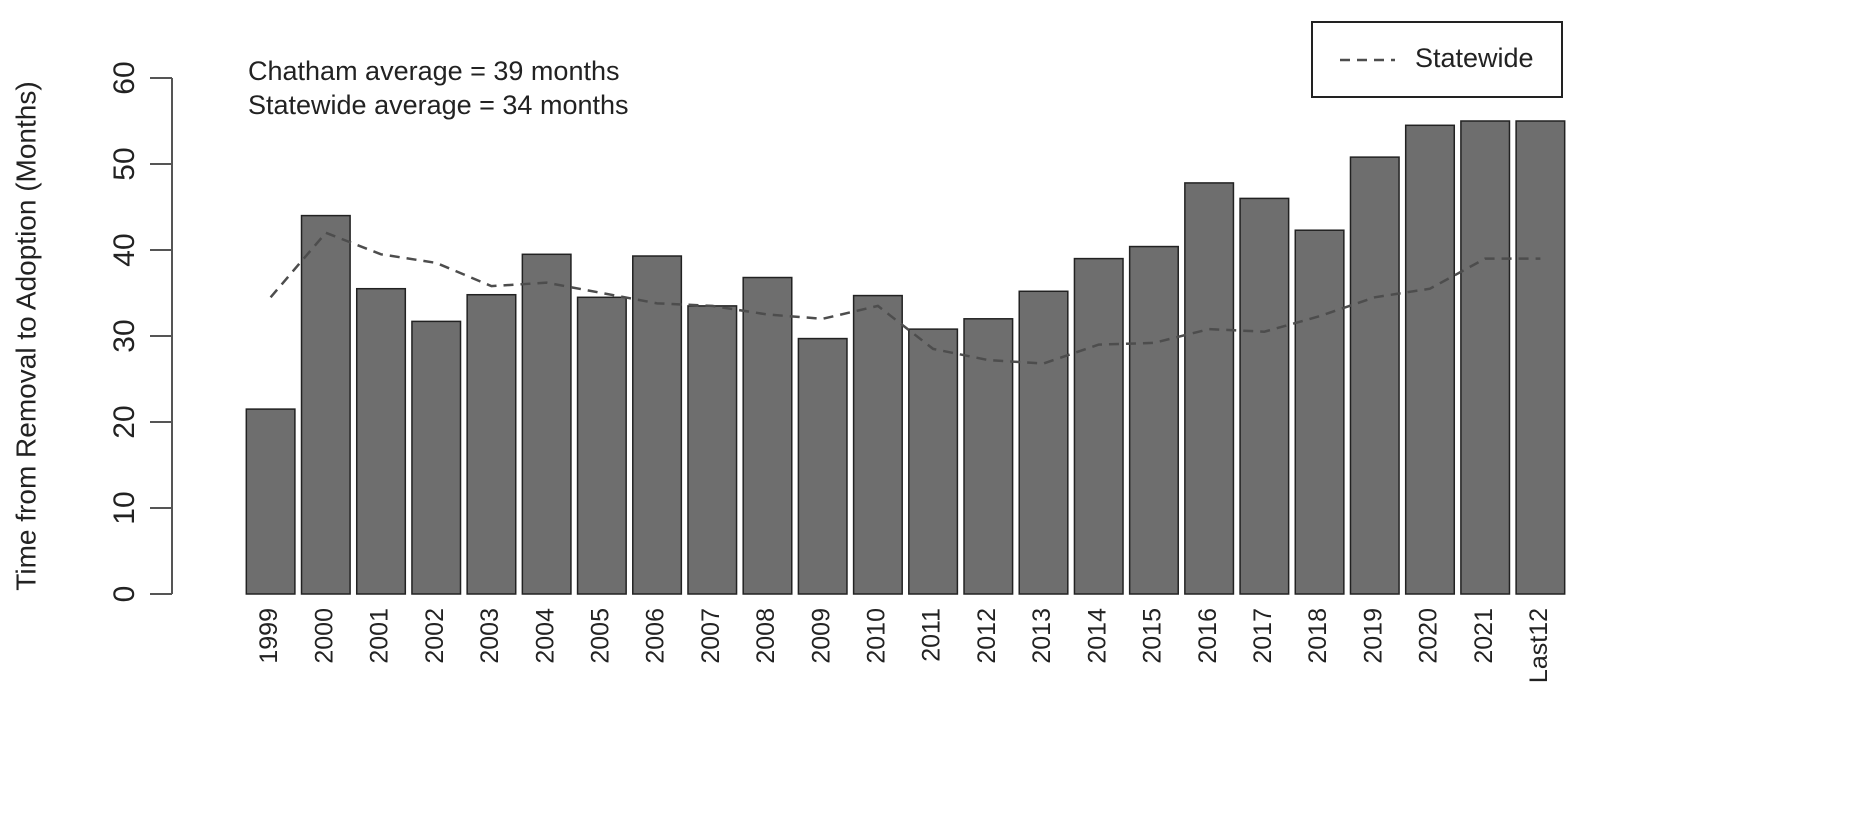  I want to click on x-tick-label: 2018, so click(1318, 636).